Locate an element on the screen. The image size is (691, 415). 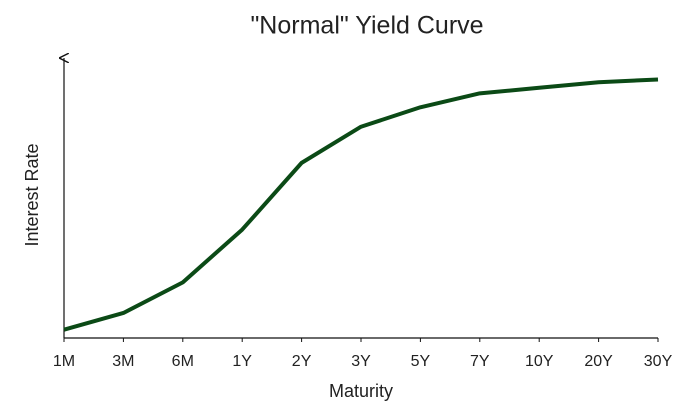
x-tick-label: 30Y is located at coordinates (658, 361).